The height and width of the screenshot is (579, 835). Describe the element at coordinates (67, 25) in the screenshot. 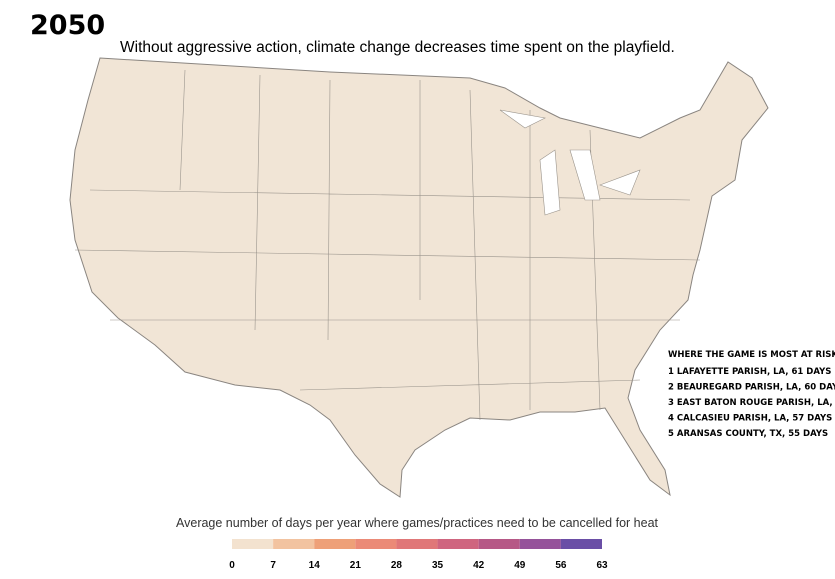

I see `title: 2050` at that location.